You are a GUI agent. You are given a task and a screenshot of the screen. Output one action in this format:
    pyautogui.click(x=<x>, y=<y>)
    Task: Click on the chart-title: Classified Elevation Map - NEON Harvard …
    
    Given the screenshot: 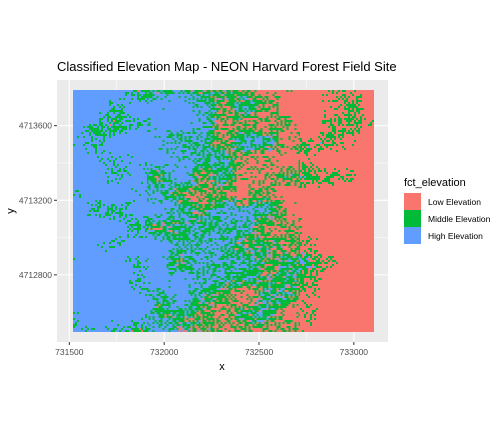 What is the action you would take?
    pyautogui.click(x=227, y=66)
    